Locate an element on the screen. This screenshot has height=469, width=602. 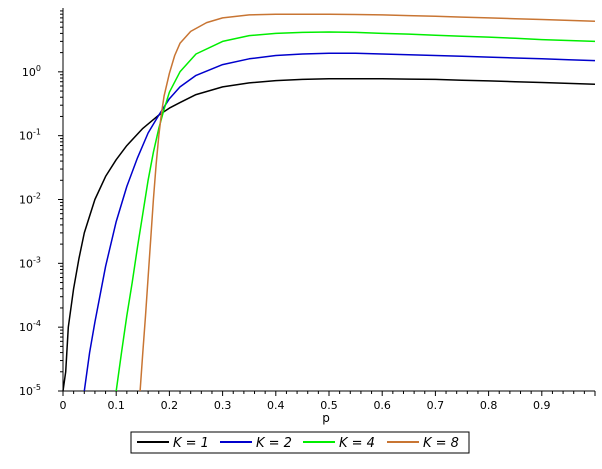
x-tick-label: 0 is located at coordinates (63, 405).